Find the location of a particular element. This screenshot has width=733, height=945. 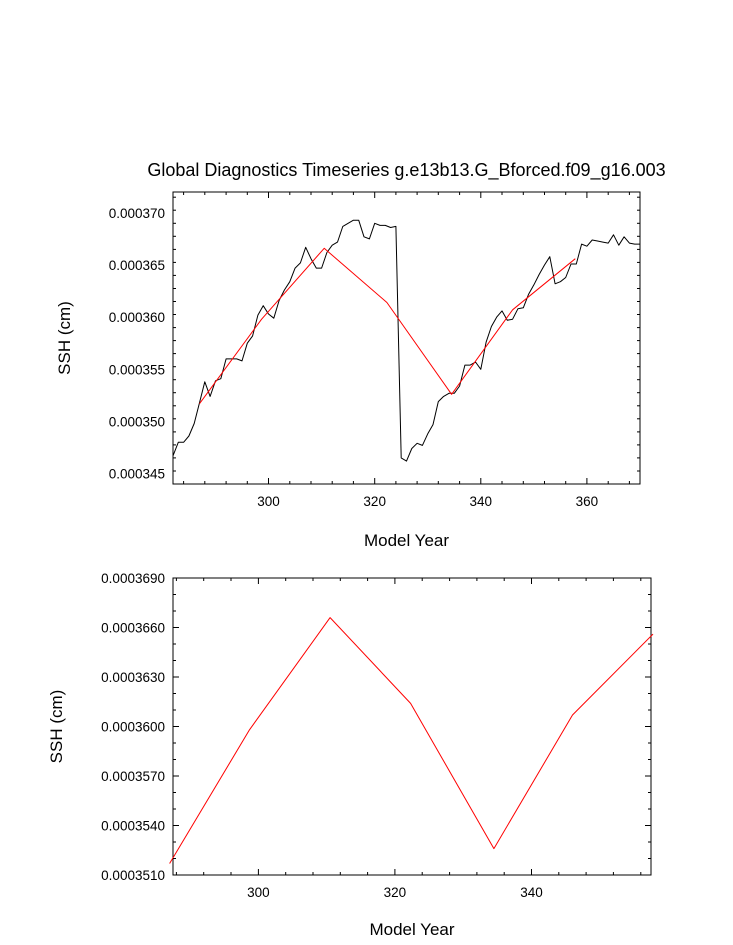

y-tick-label: 0.0003570 is located at coordinates (133, 776).